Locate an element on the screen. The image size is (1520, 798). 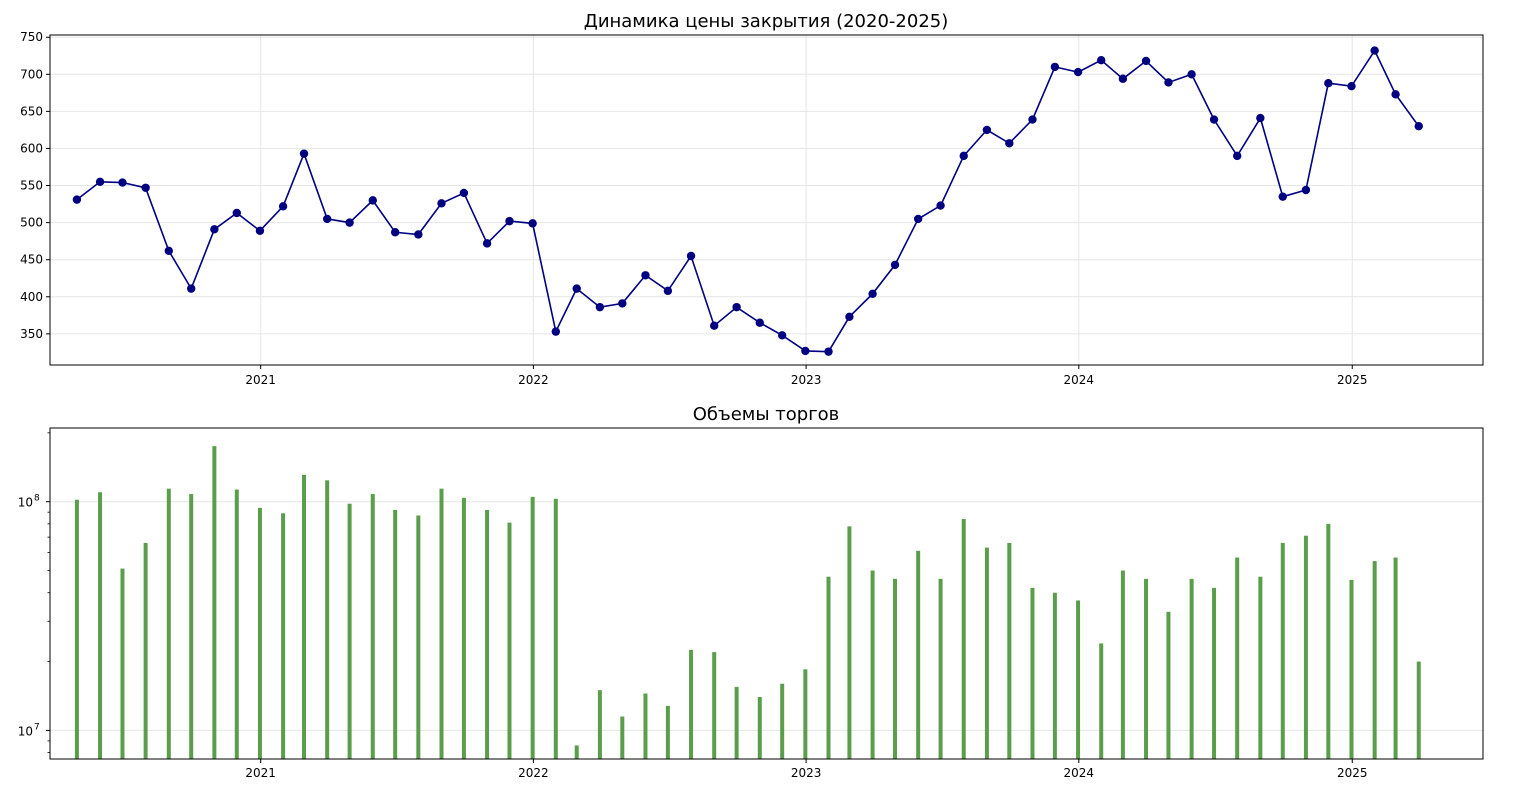
volume-chart-title: Объемы торгов is located at coordinates (766, 414).